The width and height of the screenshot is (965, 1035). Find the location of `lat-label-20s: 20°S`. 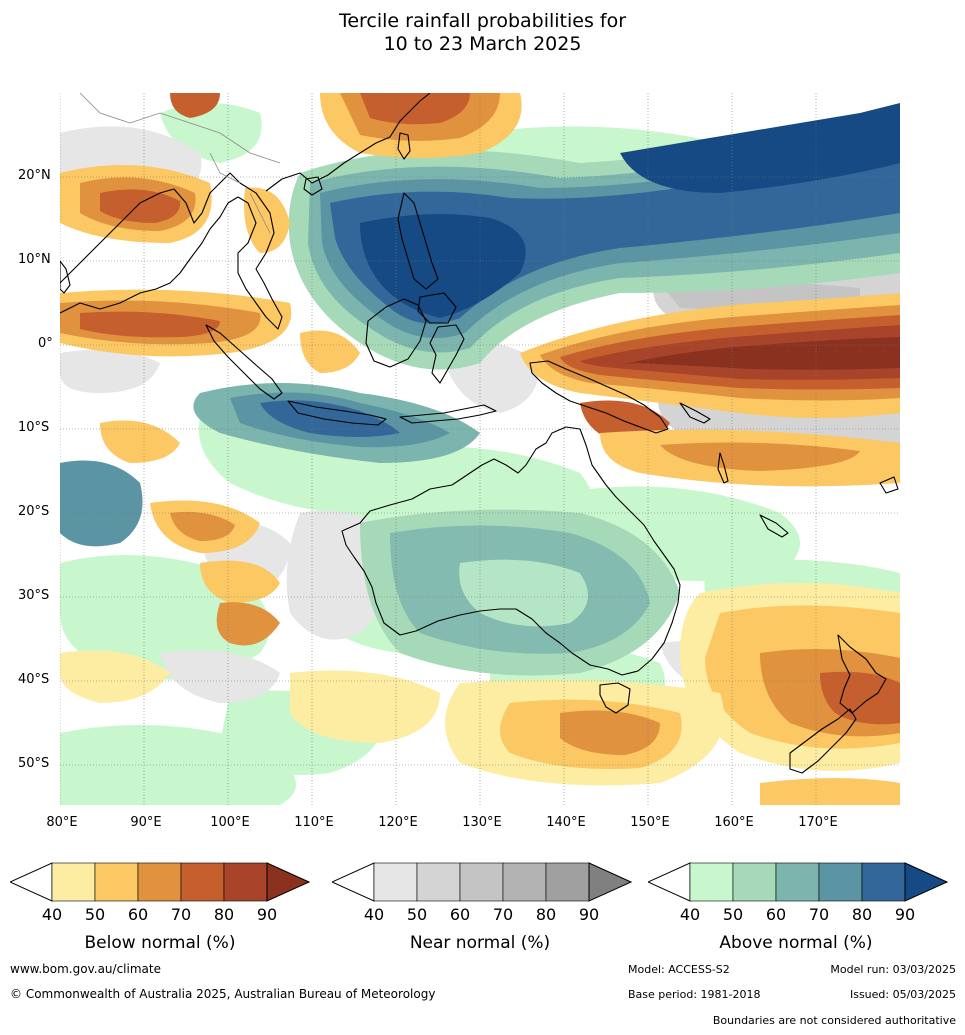

lat-label-20s: 20°S is located at coordinates (34, 511).